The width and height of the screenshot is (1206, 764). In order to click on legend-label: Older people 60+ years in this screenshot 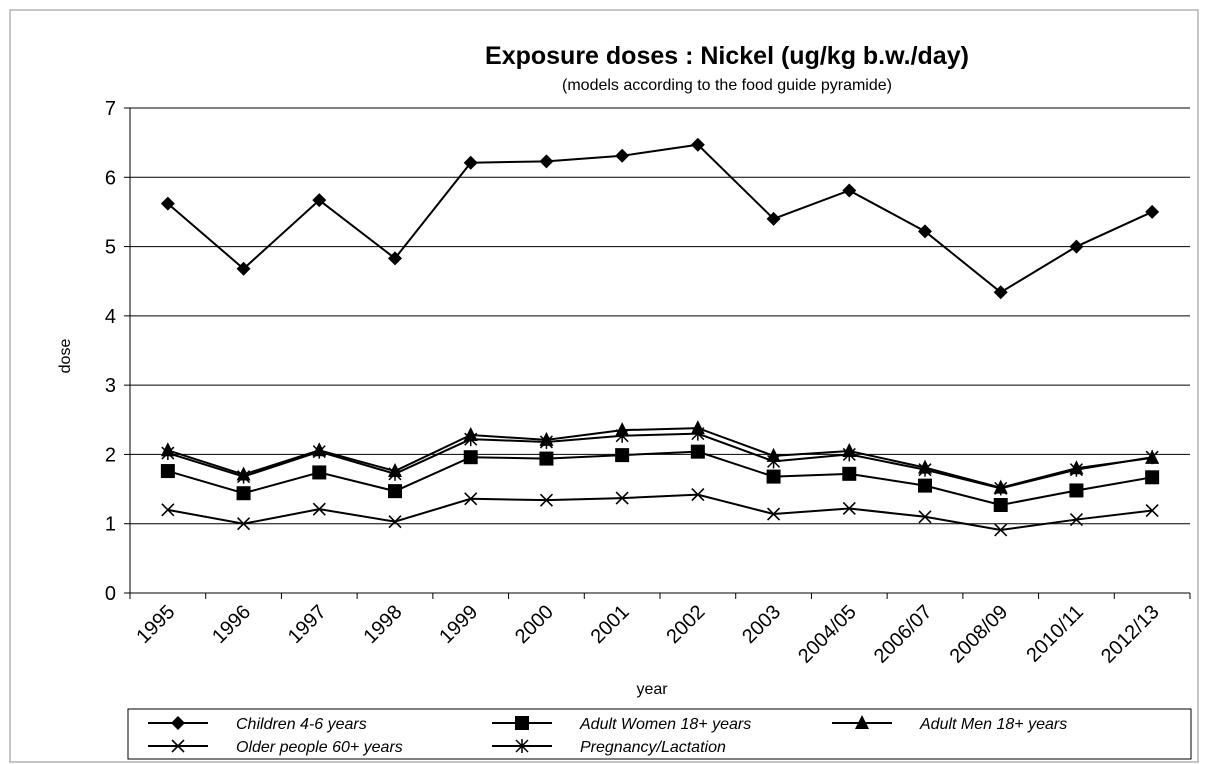, I will do `click(319, 747)`.